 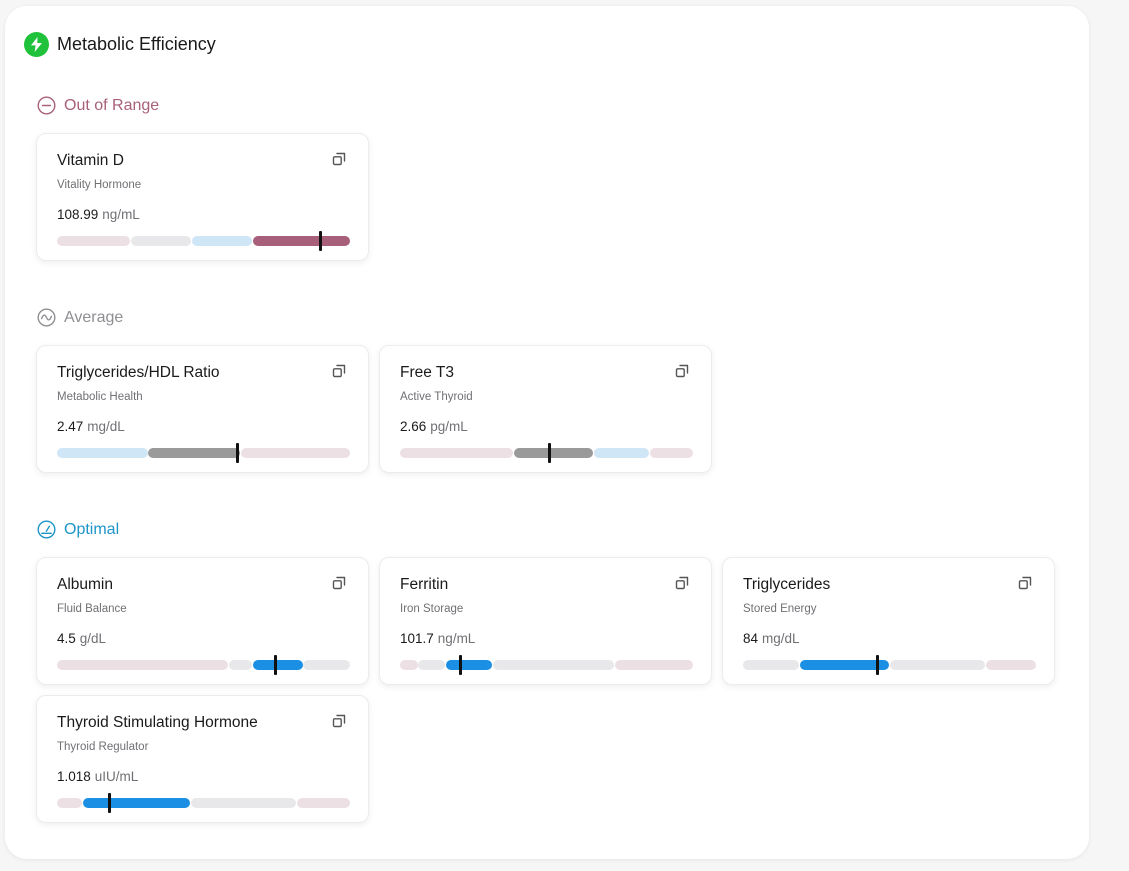 I want to click on biomarker-unit: g/dL, so click(x=93, y=638).